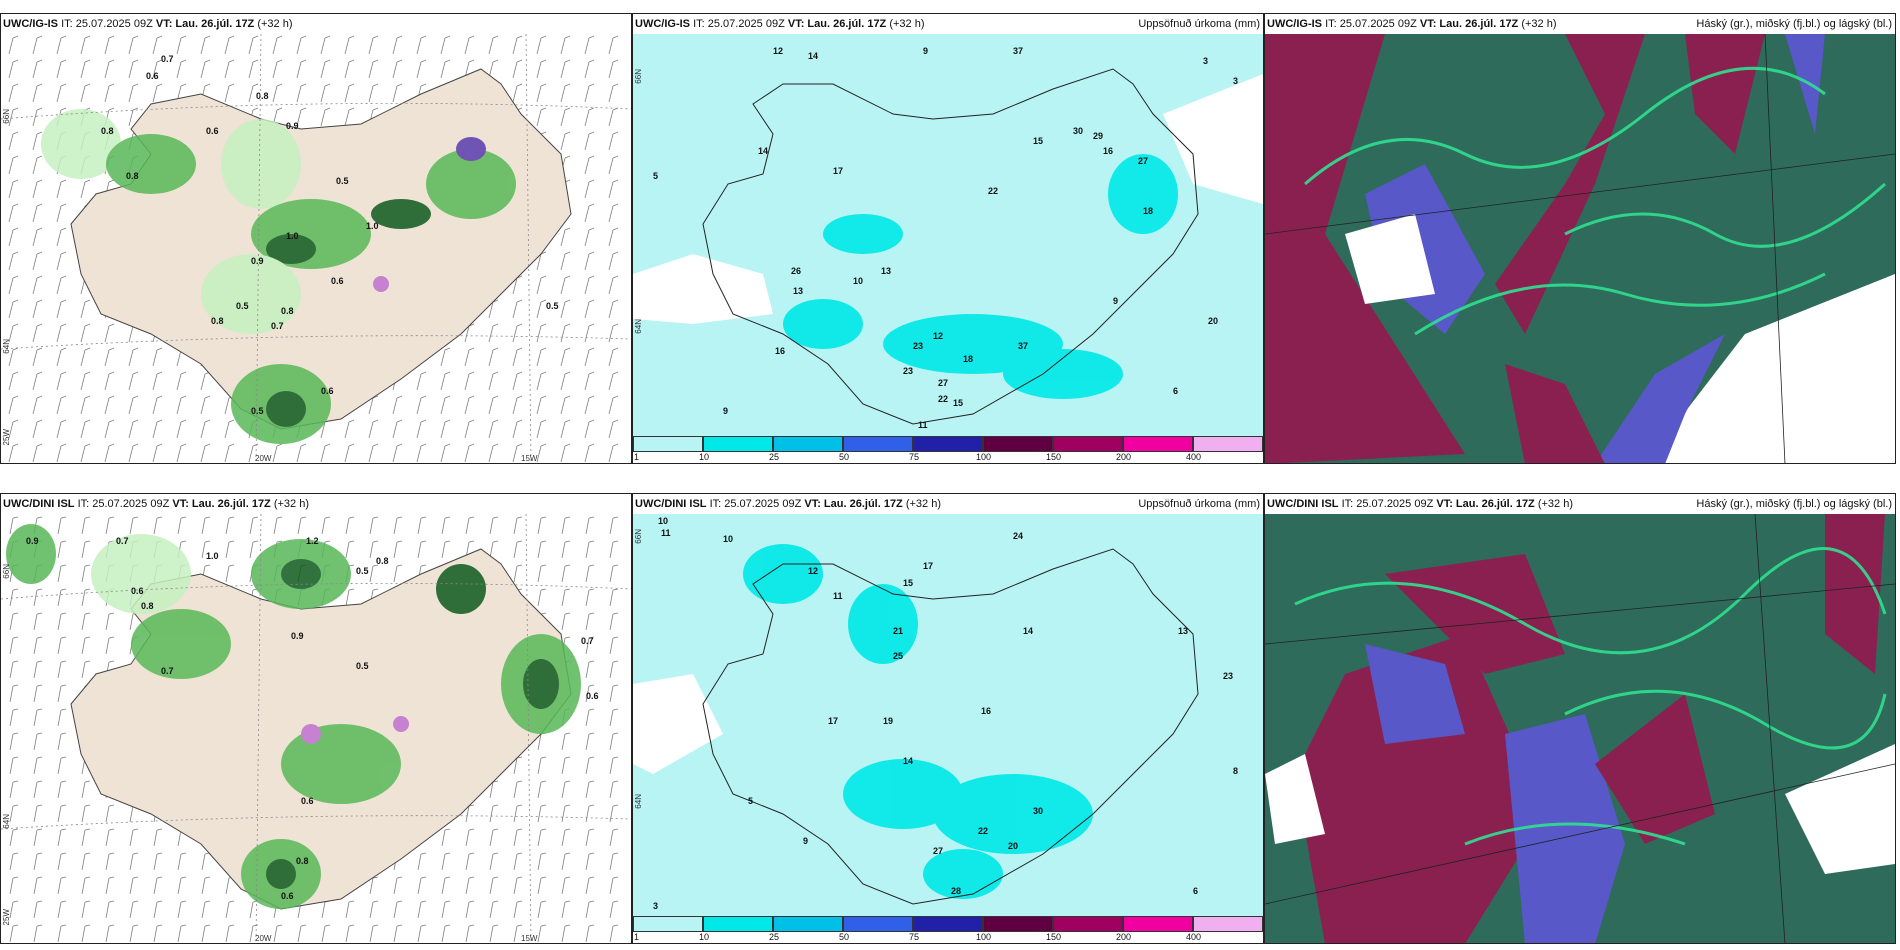 This screenshot has width=1900, height=950. I want to click on precip-value: 16, so click(1108, 151).